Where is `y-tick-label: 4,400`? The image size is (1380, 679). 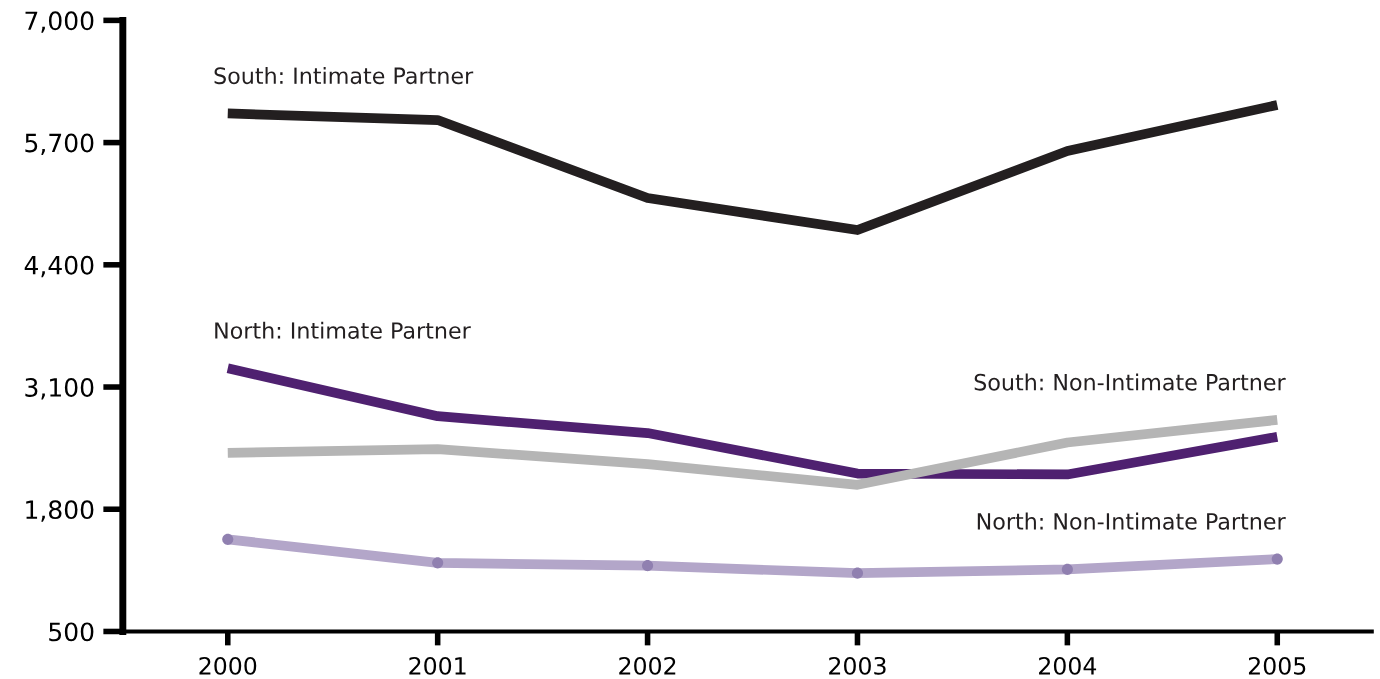 y-tick-label: 4,400 is located at coordinates (59, 266).